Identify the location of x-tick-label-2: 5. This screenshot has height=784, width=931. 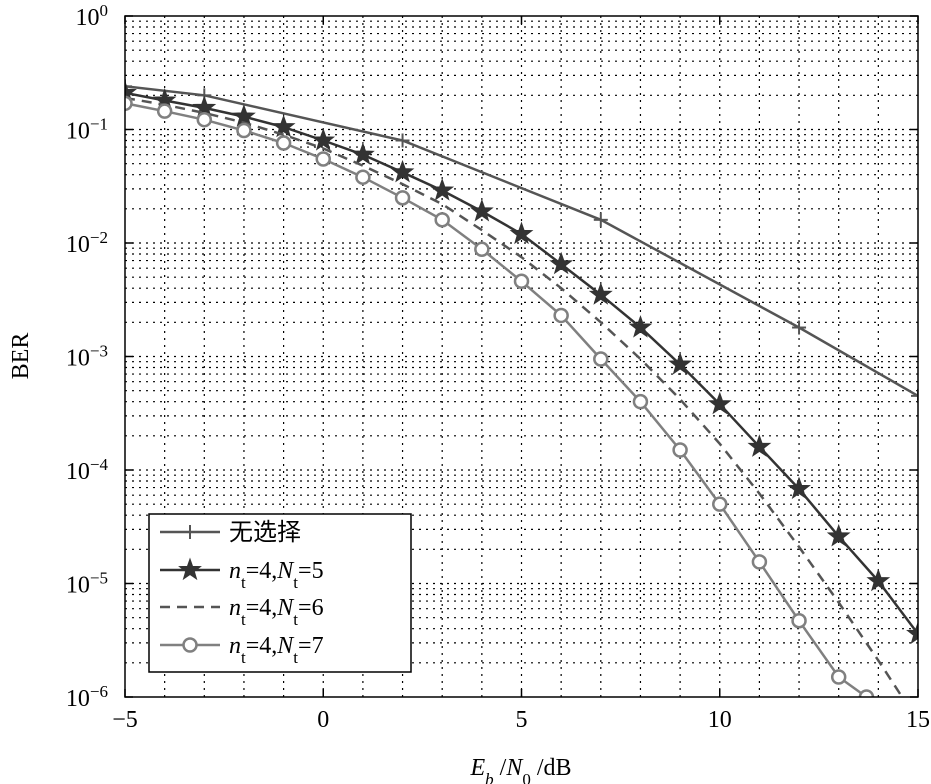
(522, 720).